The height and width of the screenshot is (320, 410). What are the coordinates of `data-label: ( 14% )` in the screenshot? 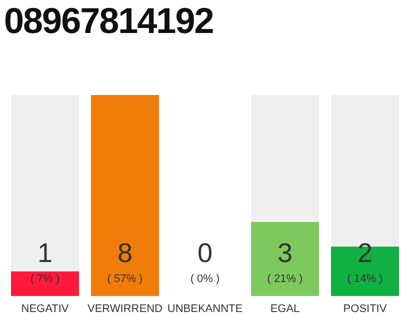 It's located at (365, 279).